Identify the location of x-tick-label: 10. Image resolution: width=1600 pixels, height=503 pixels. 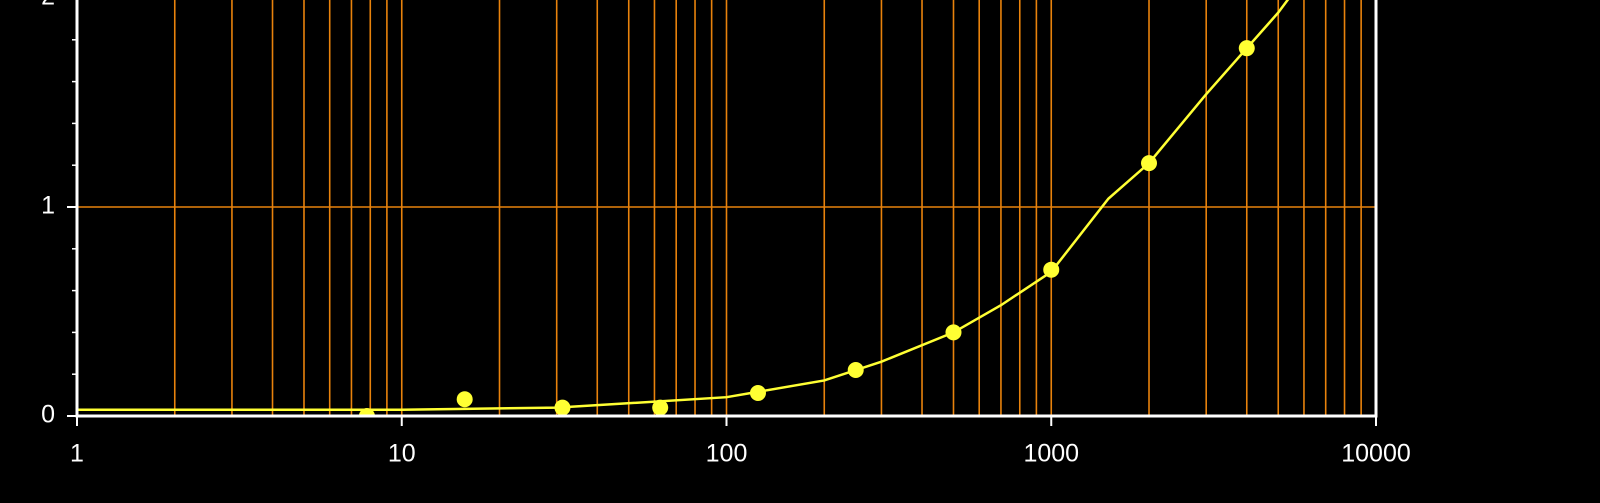
(402, 454).